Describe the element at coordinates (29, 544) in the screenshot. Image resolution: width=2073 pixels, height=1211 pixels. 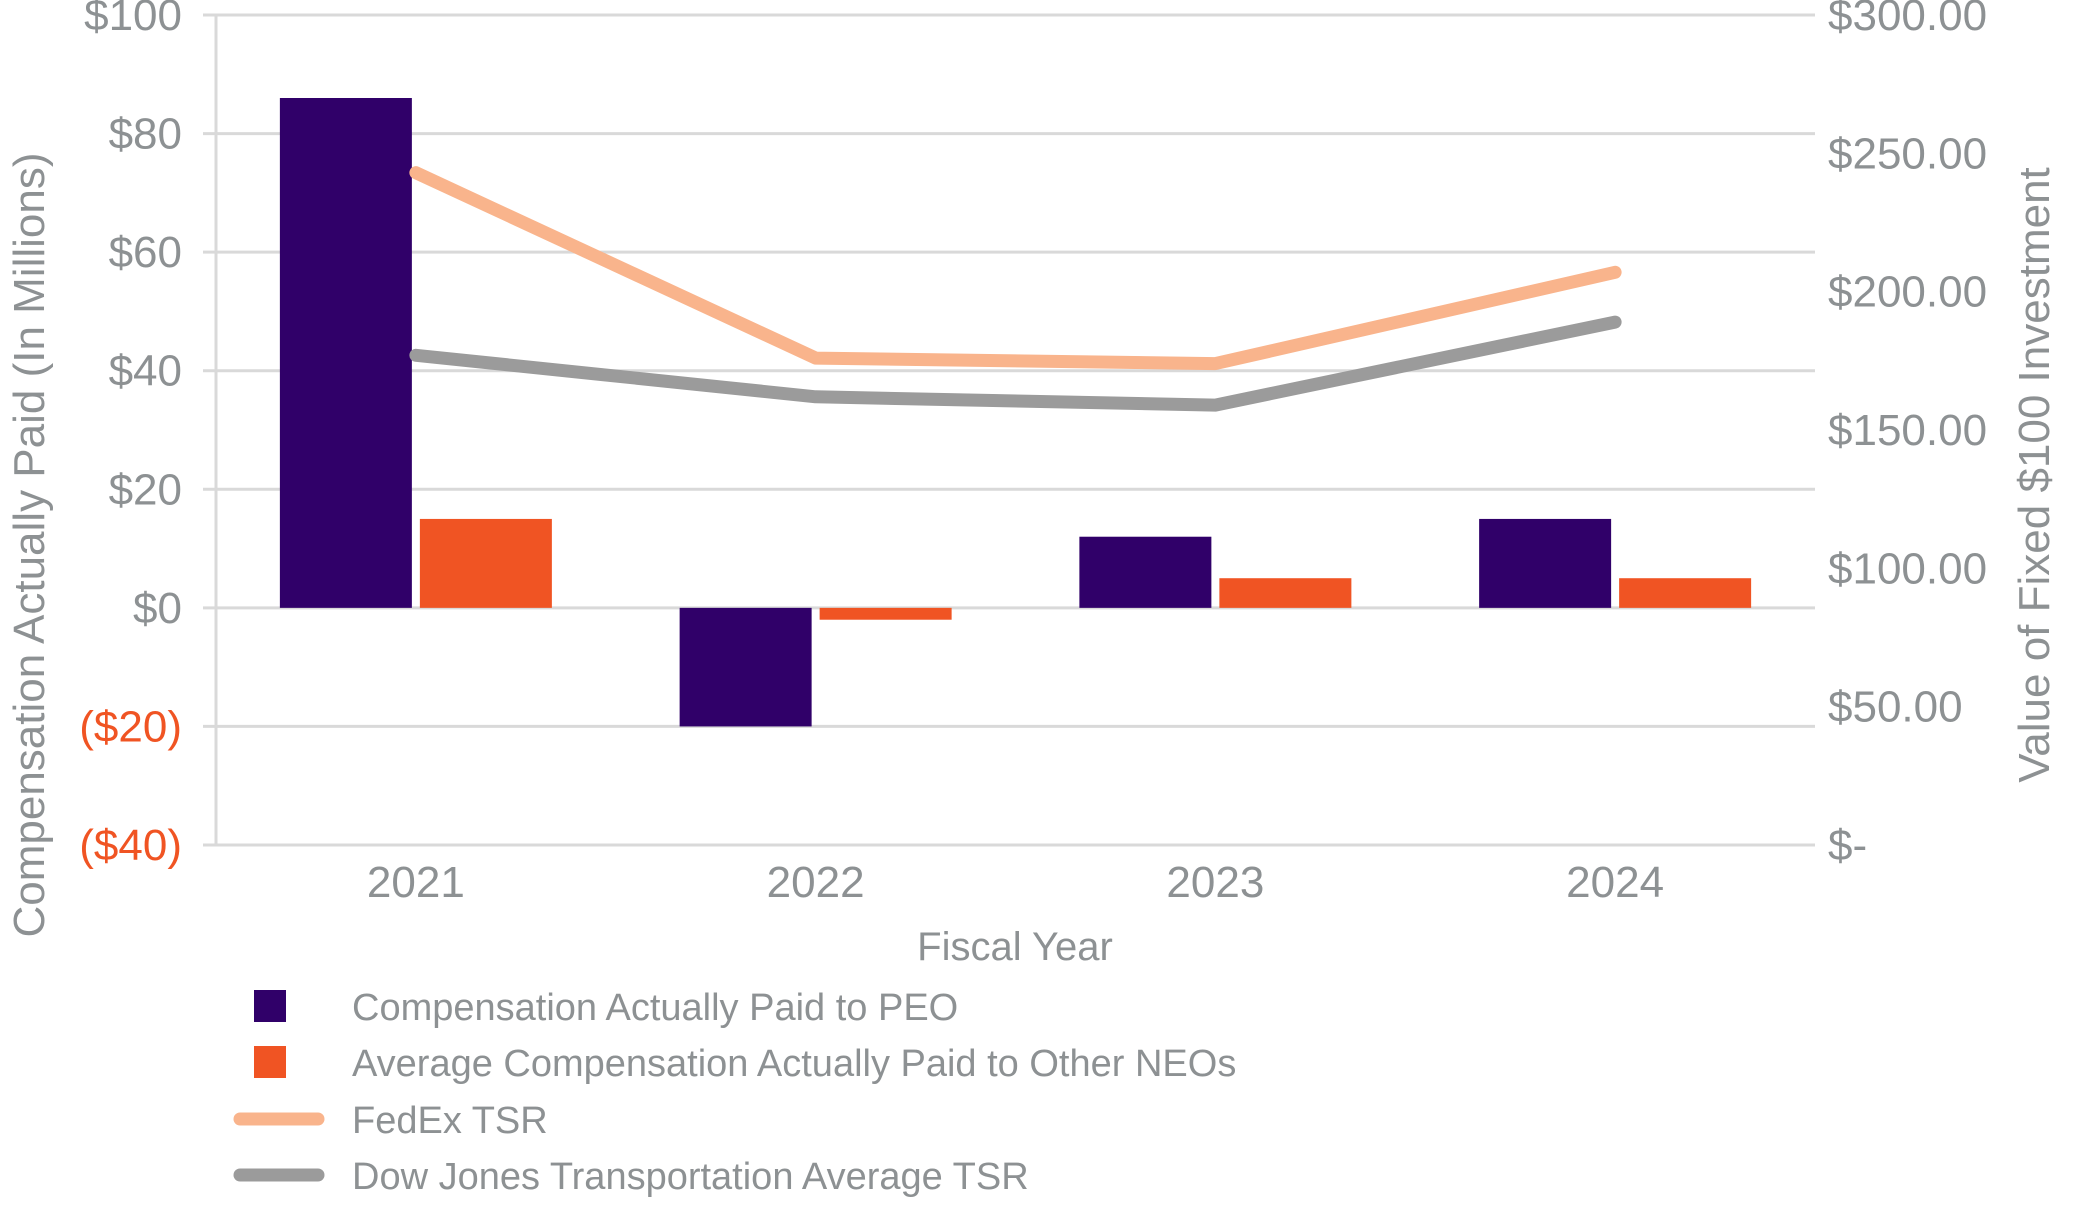
I see `left-axis-title: Compensation Actually Paid (In Millions)` at that location.